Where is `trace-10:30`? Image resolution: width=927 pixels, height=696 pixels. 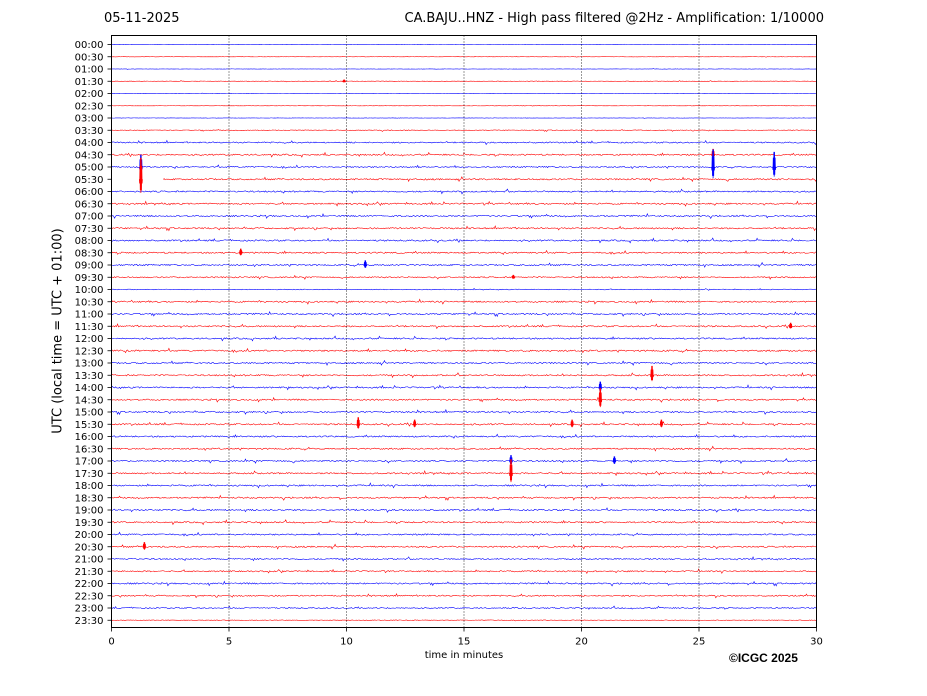
trace-10:30 is located at coordinates (464, 301).